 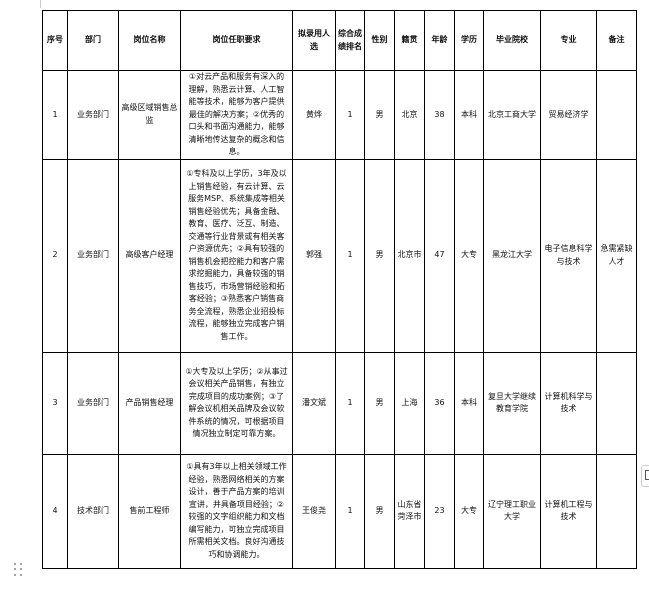 What do you see at coordinates (19, 570) in the screenshot?
I see `drag-handle-icon` at bounding box center [19, 570].